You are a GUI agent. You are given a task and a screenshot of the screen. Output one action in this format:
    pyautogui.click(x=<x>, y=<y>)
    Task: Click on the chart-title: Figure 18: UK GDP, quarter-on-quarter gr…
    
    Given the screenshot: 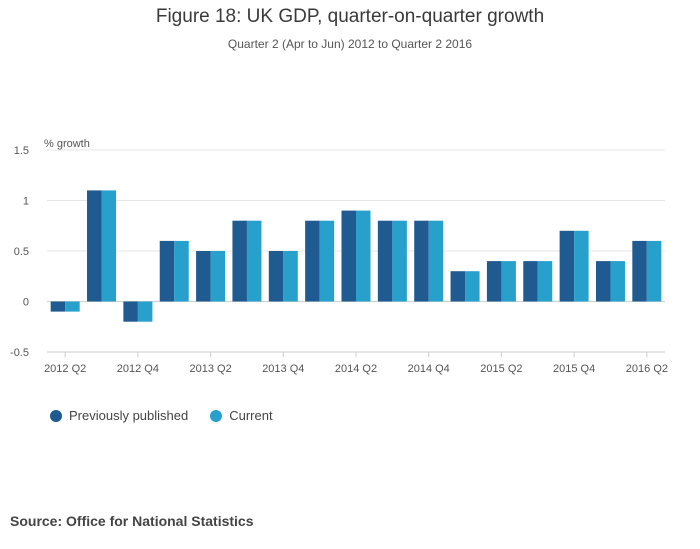 What is the action you would take?
    pyautogui.click(x=350, y=16)
    